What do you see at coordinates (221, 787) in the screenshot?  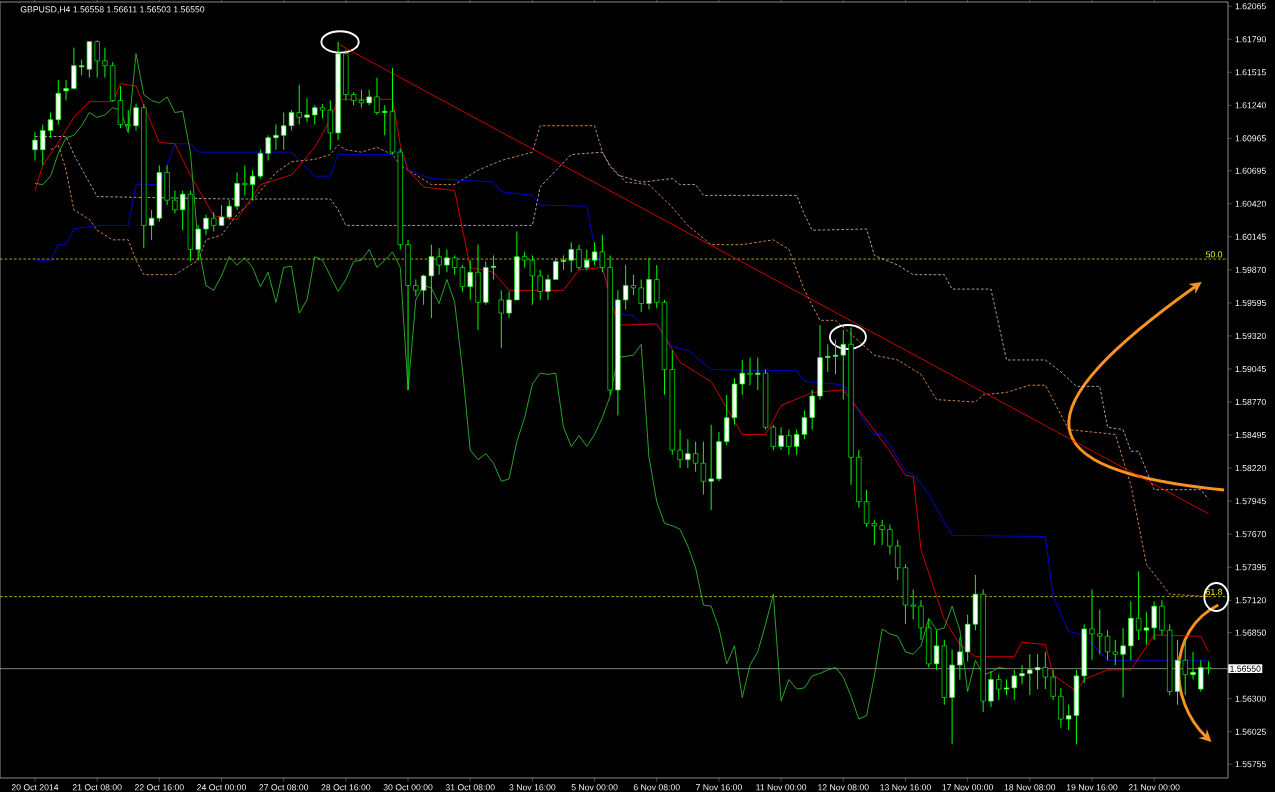 I see `x-tick-label: 24 Oct 00:00` at bounding box center [221, 787].